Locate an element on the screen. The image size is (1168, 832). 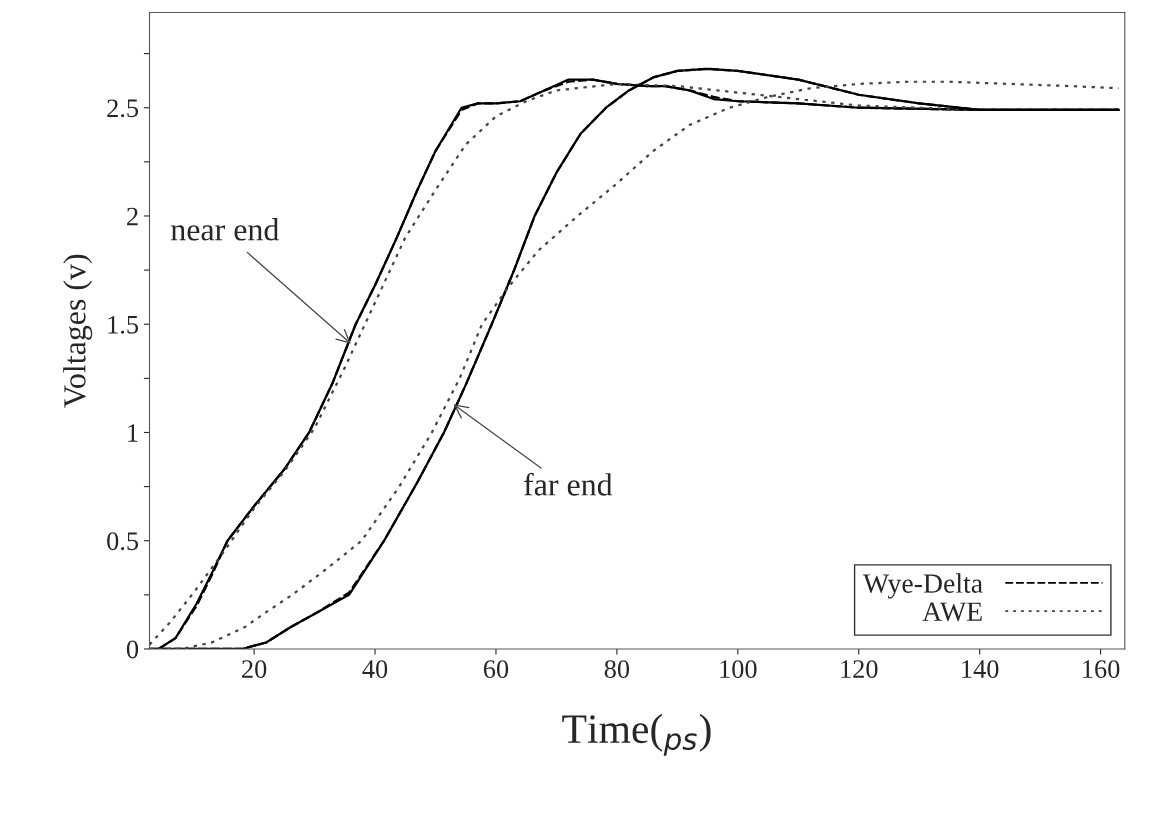
y-tick-label: 1 is located at coordinates (133, 433).